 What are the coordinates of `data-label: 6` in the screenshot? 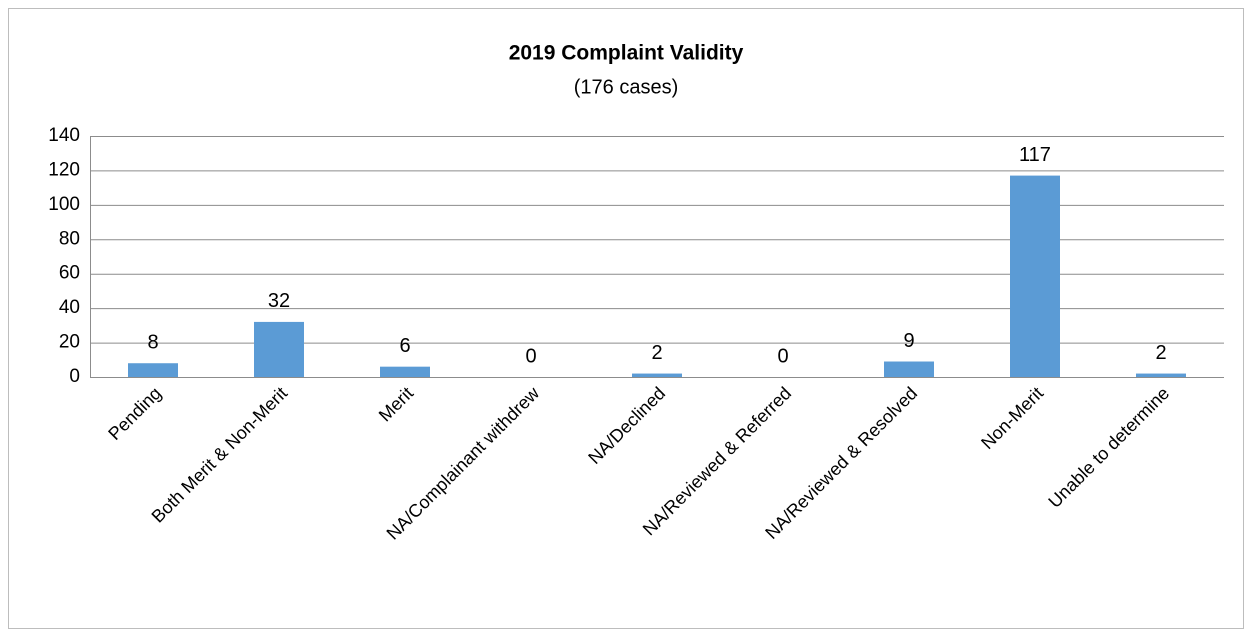 It's located at (404, 346).